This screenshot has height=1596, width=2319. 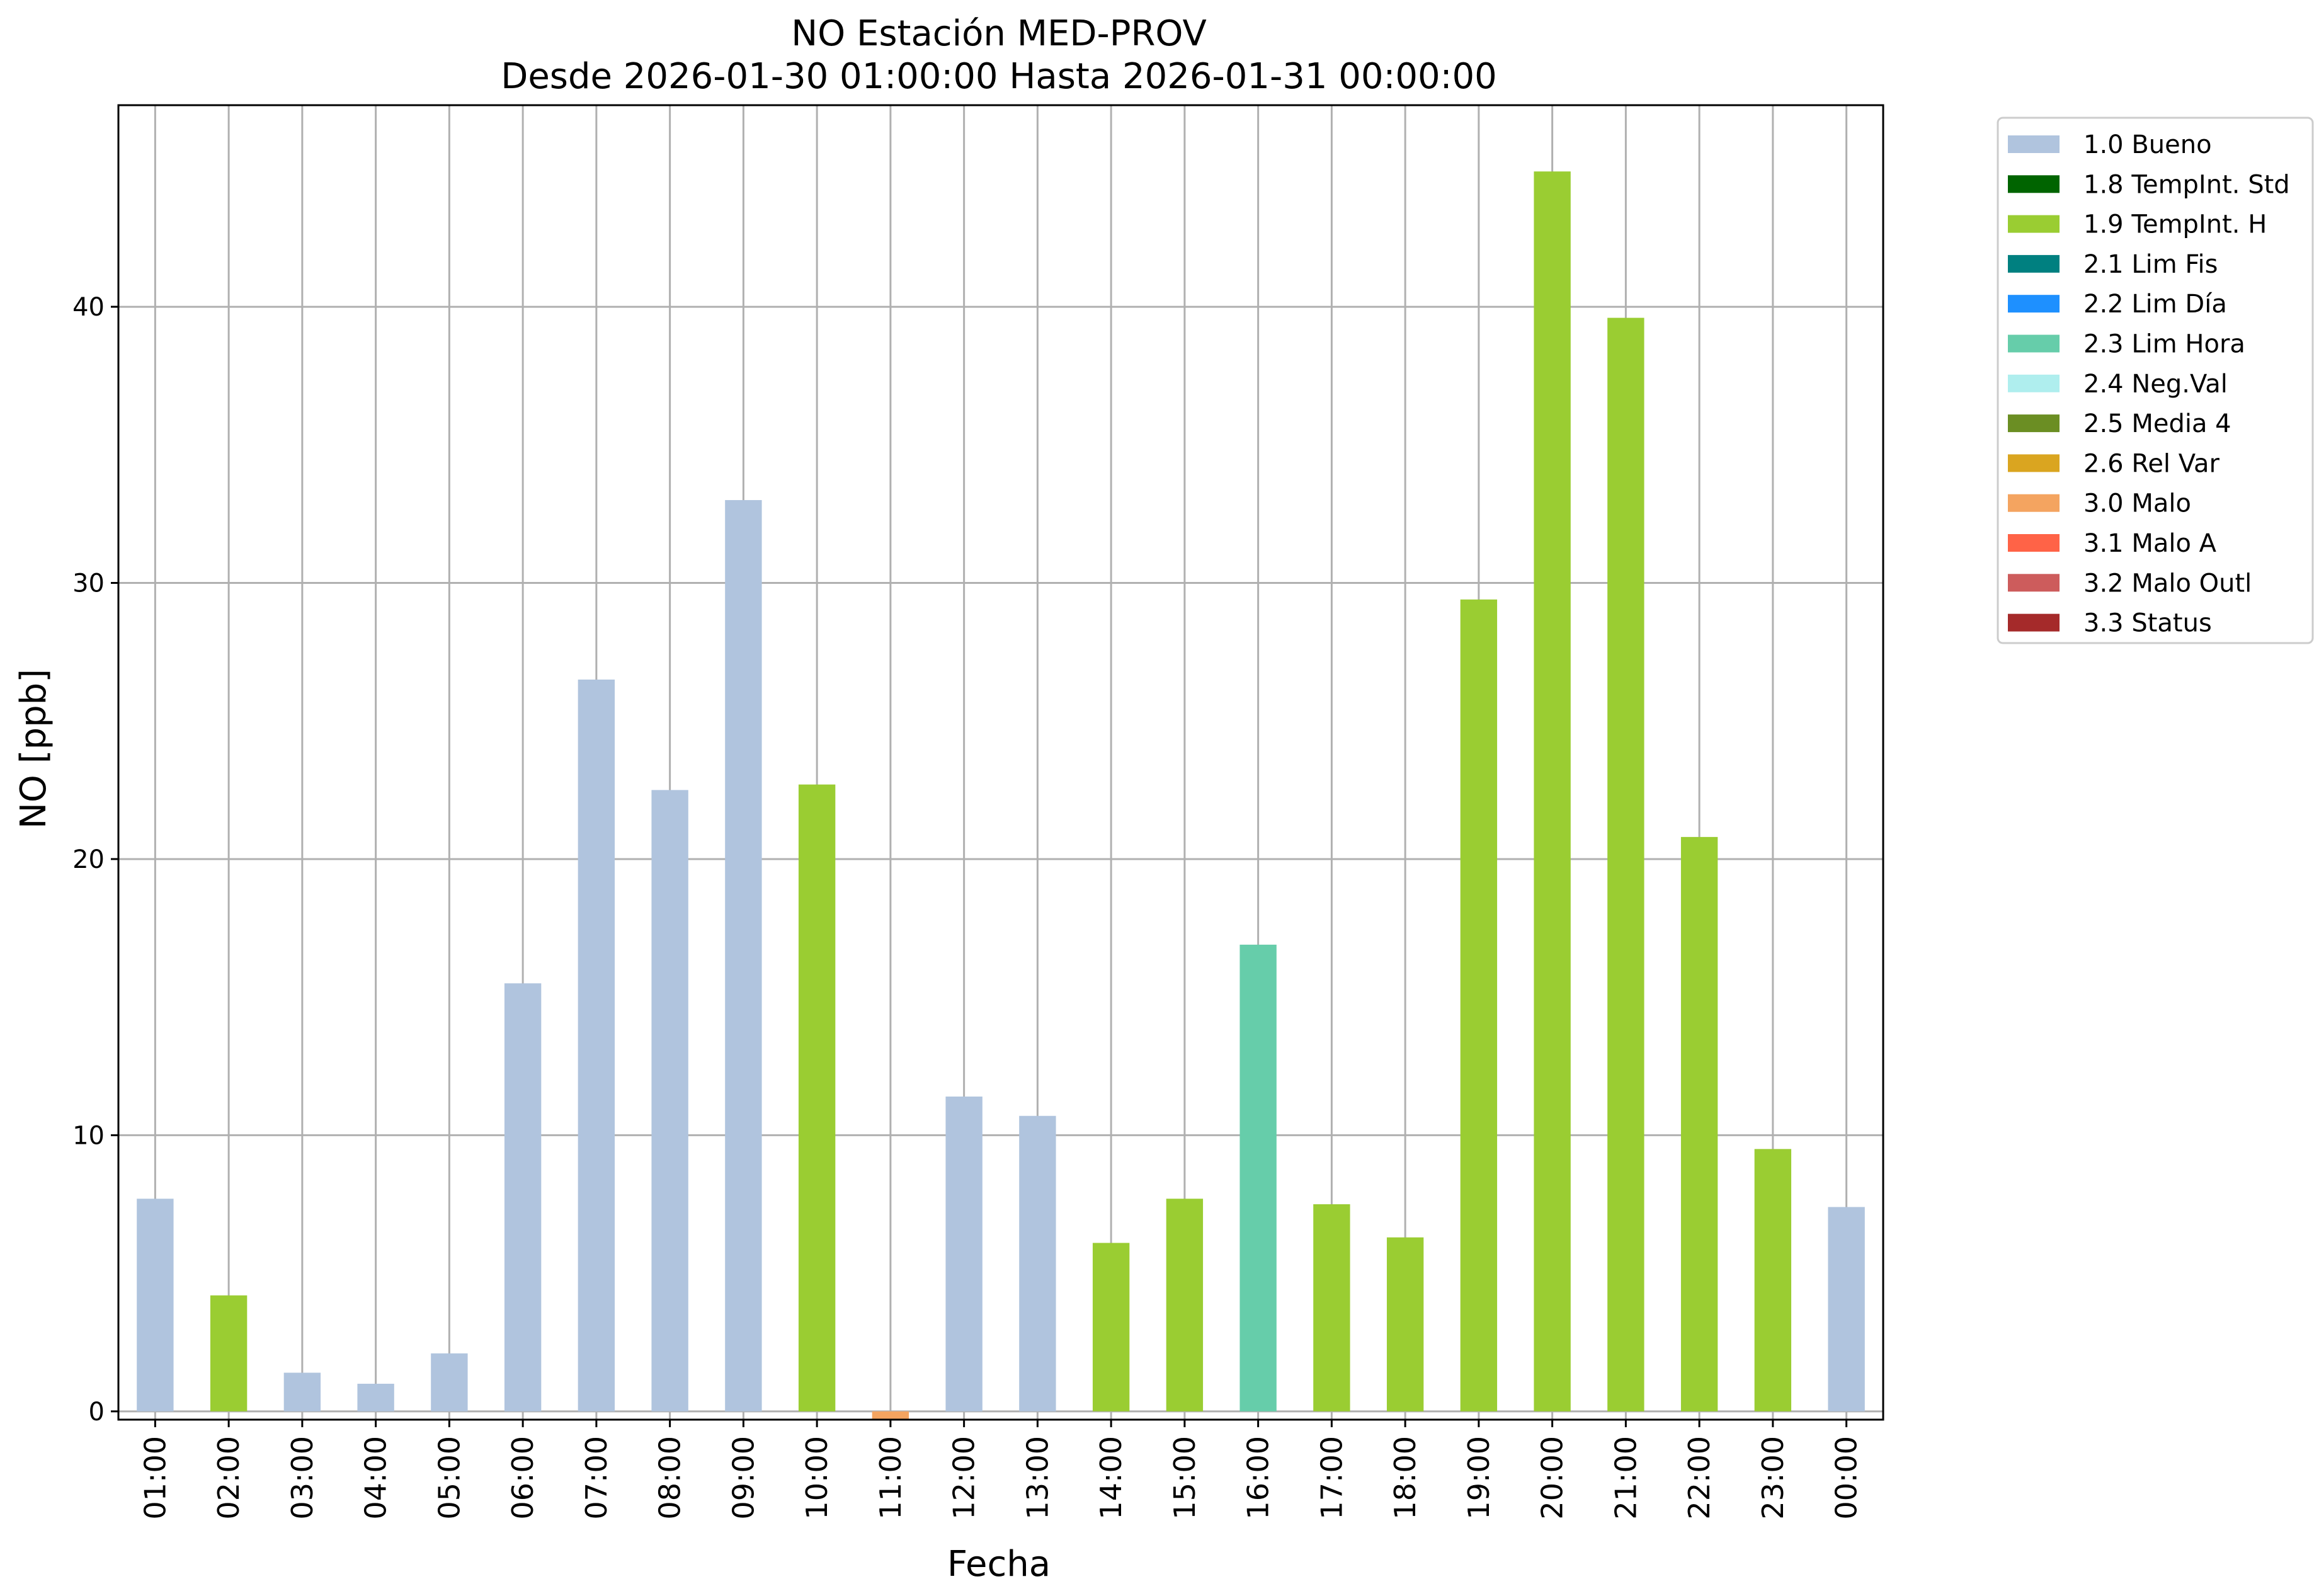 What do you see at coordinates (1626, 1478) in the screenshot?
I see `x-tick-label: 21:00` at bounding box center [1626, 1478].